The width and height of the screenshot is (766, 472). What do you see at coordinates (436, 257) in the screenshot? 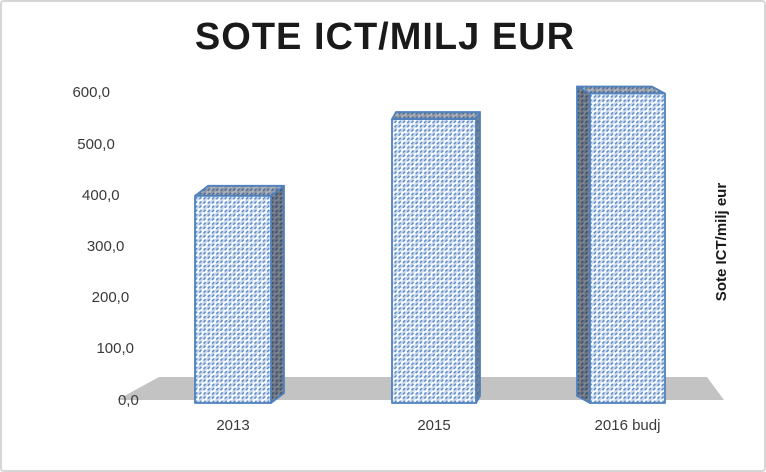
I see `bar-2015` at bounding box center [436, 257].